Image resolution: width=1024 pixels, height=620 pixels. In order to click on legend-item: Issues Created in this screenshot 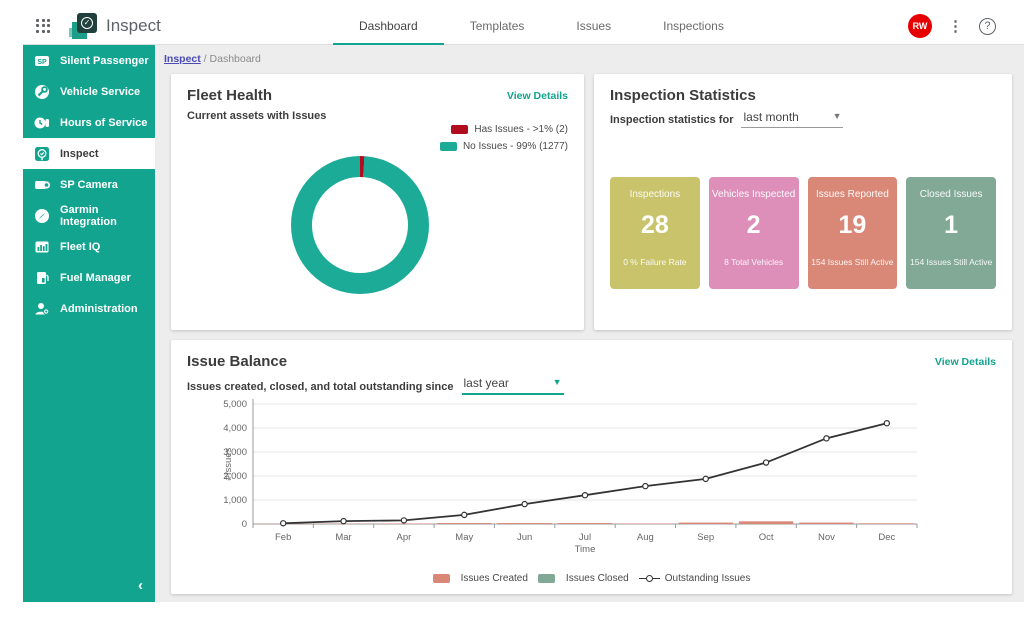, I will do `click(480, 578)`.